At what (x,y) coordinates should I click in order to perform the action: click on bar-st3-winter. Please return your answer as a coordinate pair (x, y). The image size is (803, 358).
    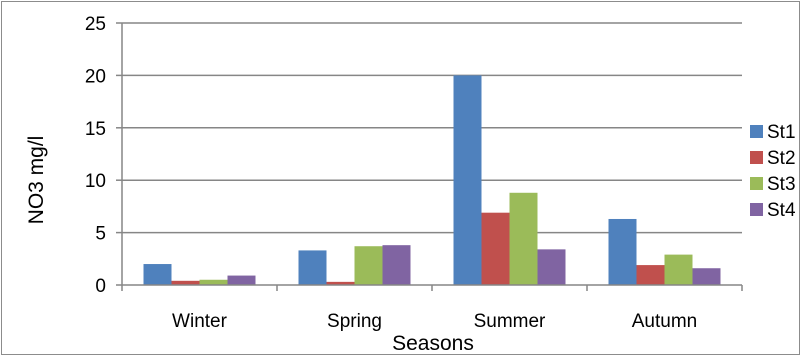
    Looking at the image, I should click on (213, 282).